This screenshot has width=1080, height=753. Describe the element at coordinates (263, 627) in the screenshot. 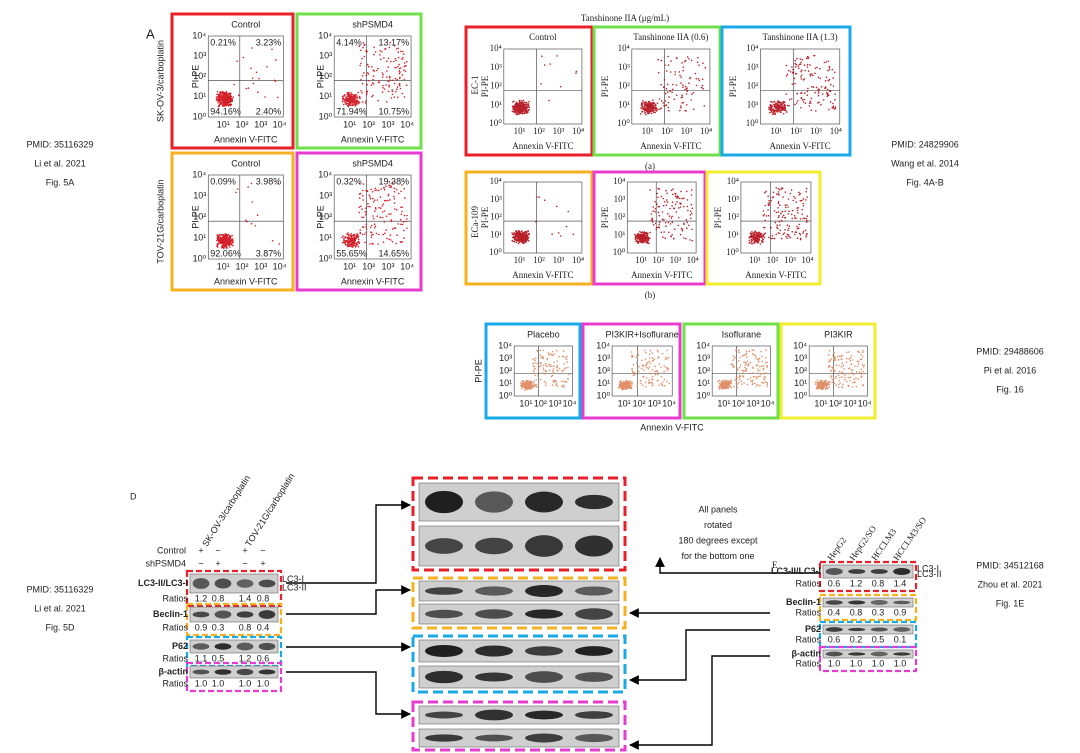

I see `ratio-value: 0.4` at that location.